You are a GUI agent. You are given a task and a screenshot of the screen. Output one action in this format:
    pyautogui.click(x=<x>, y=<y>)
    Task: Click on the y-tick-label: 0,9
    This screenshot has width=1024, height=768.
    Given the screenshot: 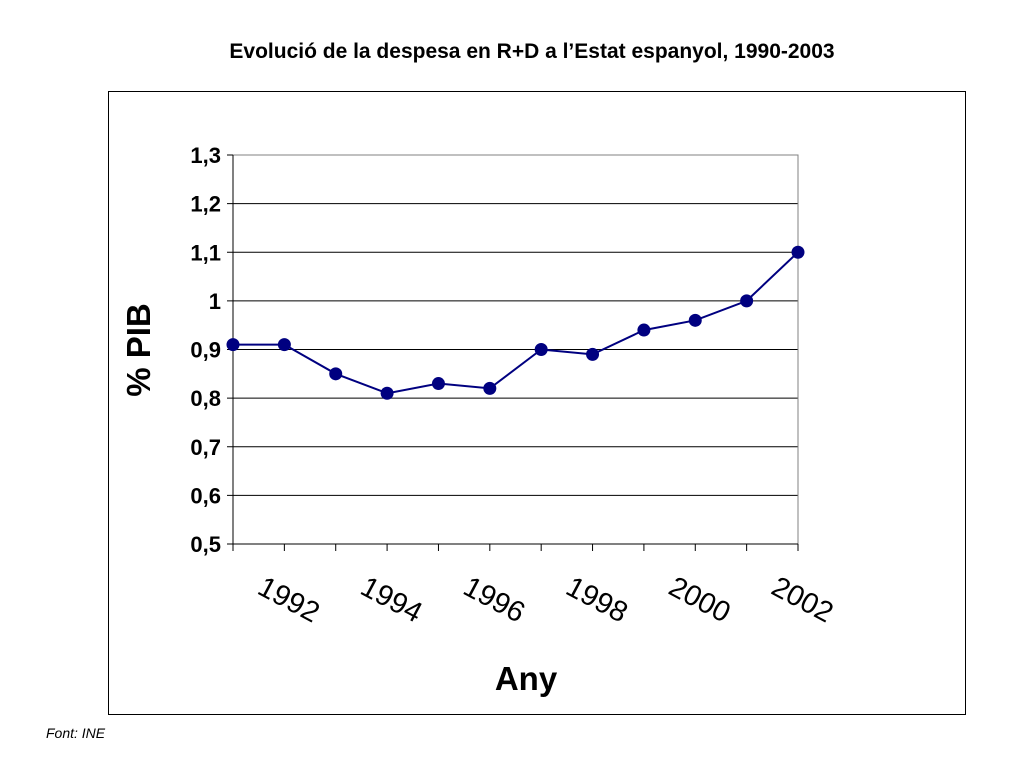 What is the action you would take?
    pyautogui.click(x=205, y=350)
    